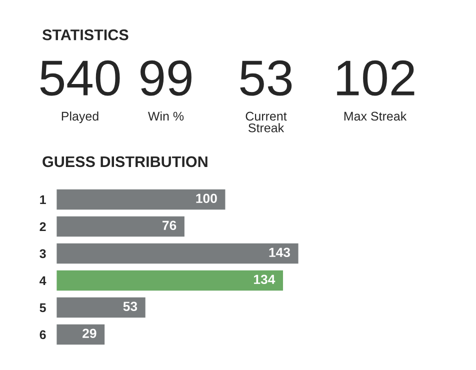 The width and height of the screenshot is (476, 370). Describe the element at coordinates (169, 225) in the screenshot. I see `data-label: 76` at that location.